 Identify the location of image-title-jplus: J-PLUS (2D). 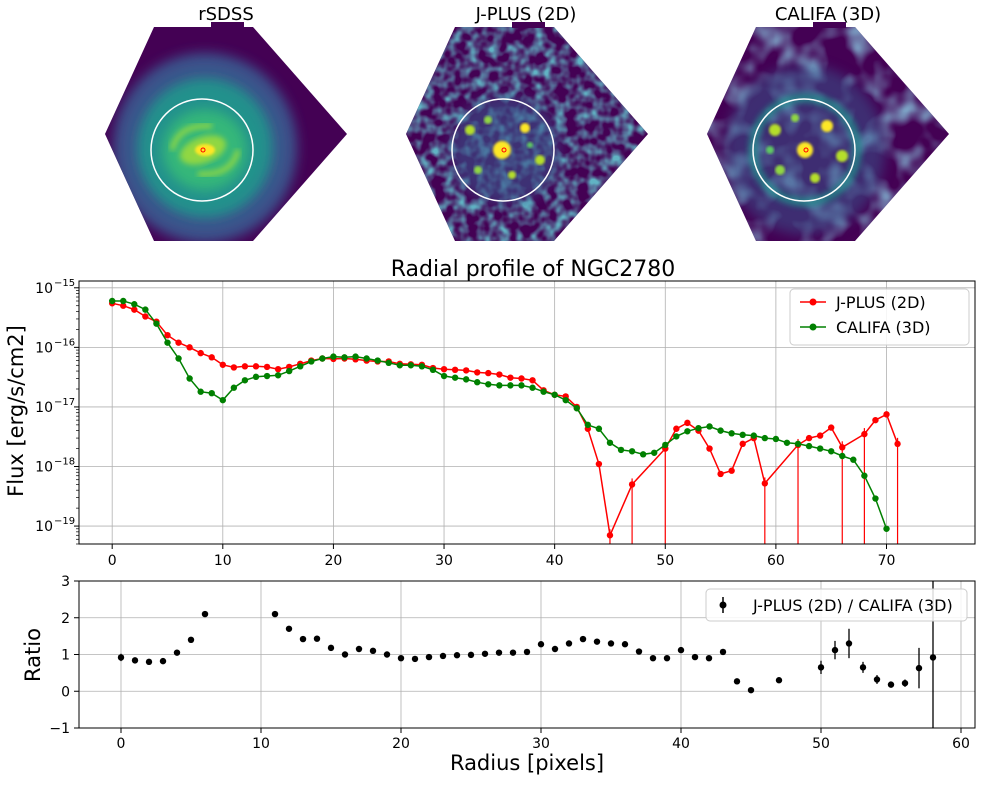
(526, 14).